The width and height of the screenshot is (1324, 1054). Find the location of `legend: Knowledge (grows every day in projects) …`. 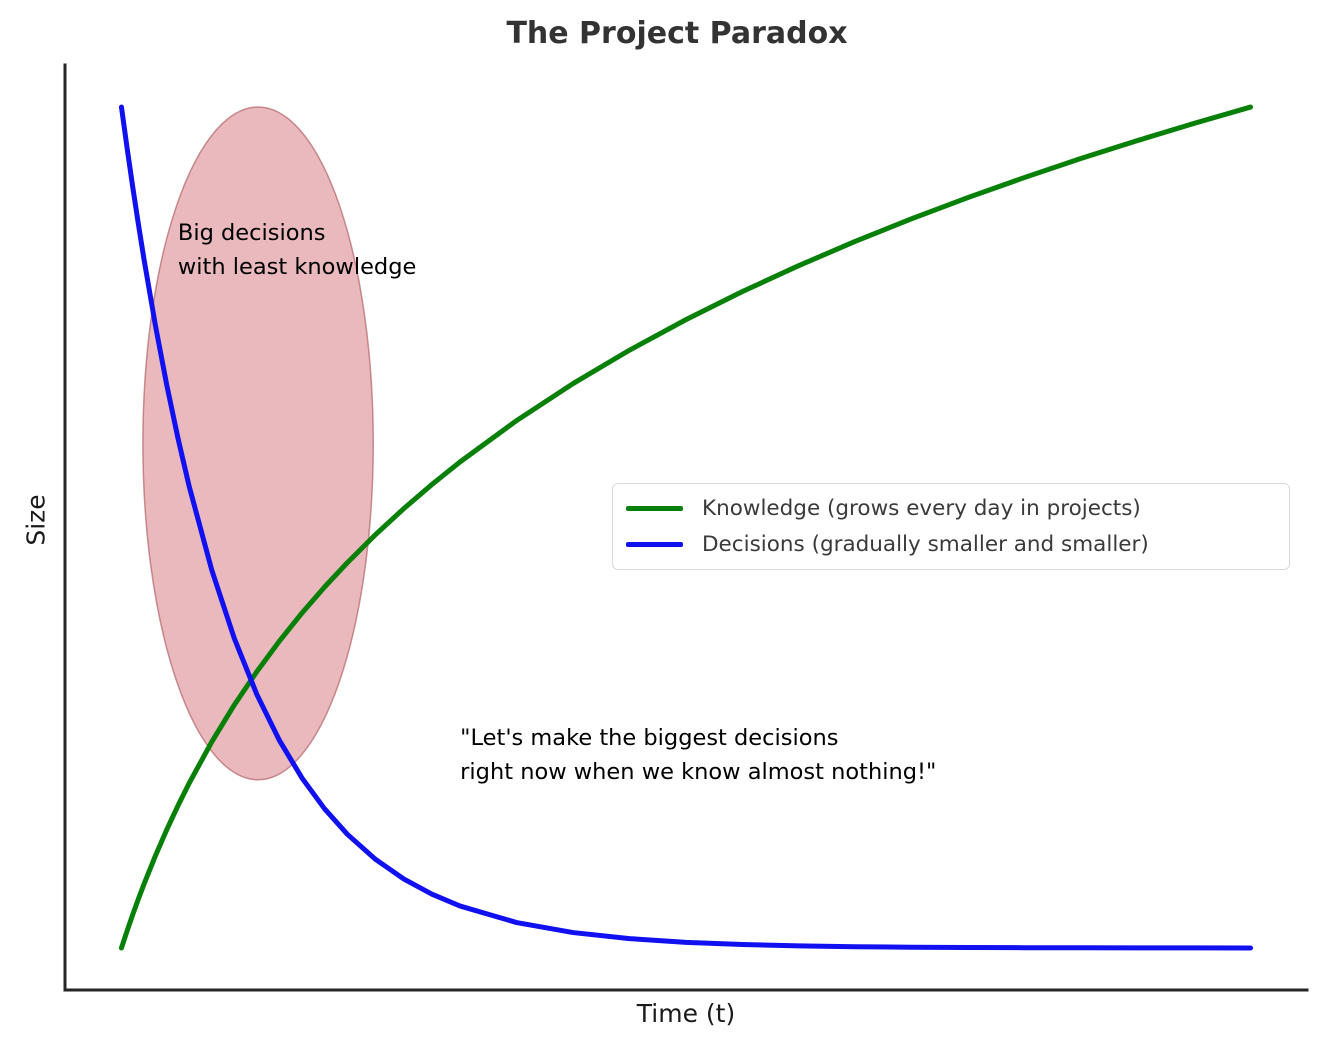

legend: Knowledge (grows every day in projects) … is located at coordinates (951, 526).